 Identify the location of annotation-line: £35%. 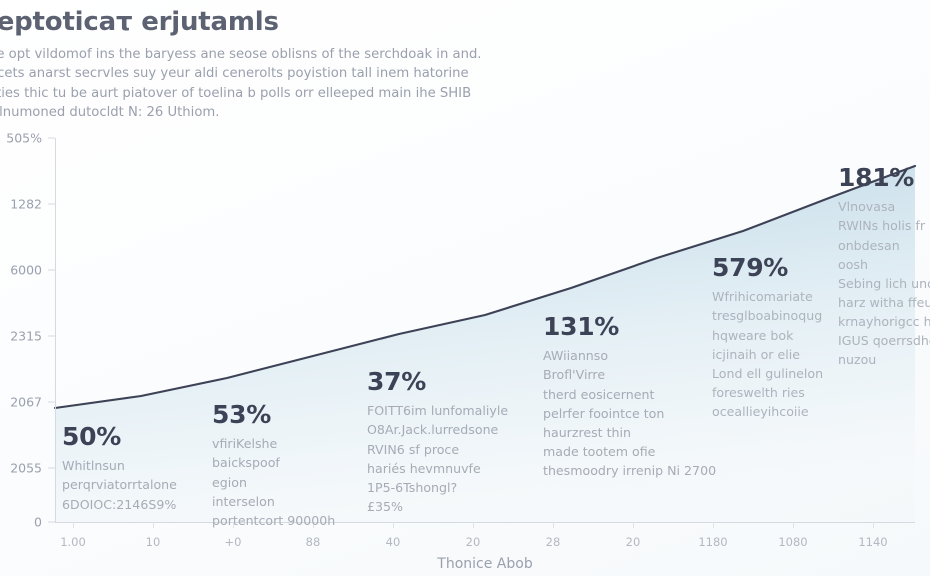
(385, 506).